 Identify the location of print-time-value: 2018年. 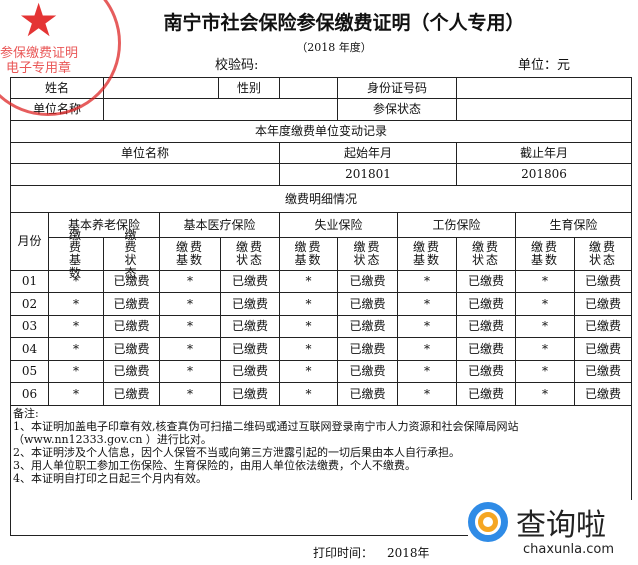
(408, 553).